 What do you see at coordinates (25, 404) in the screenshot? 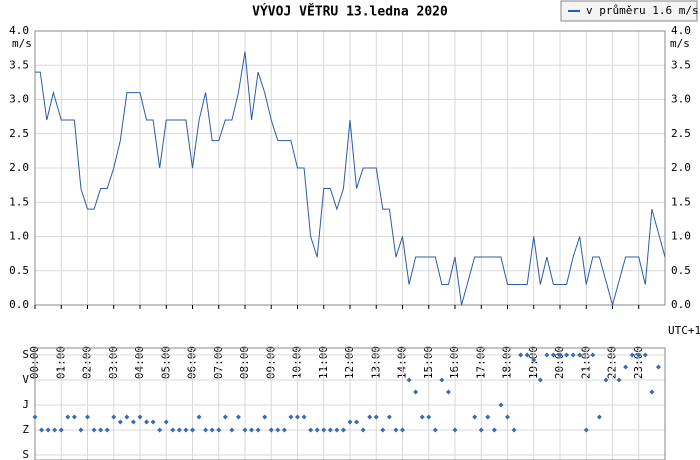
I see `y-tick-label: J` at bounding box center [25, 404].